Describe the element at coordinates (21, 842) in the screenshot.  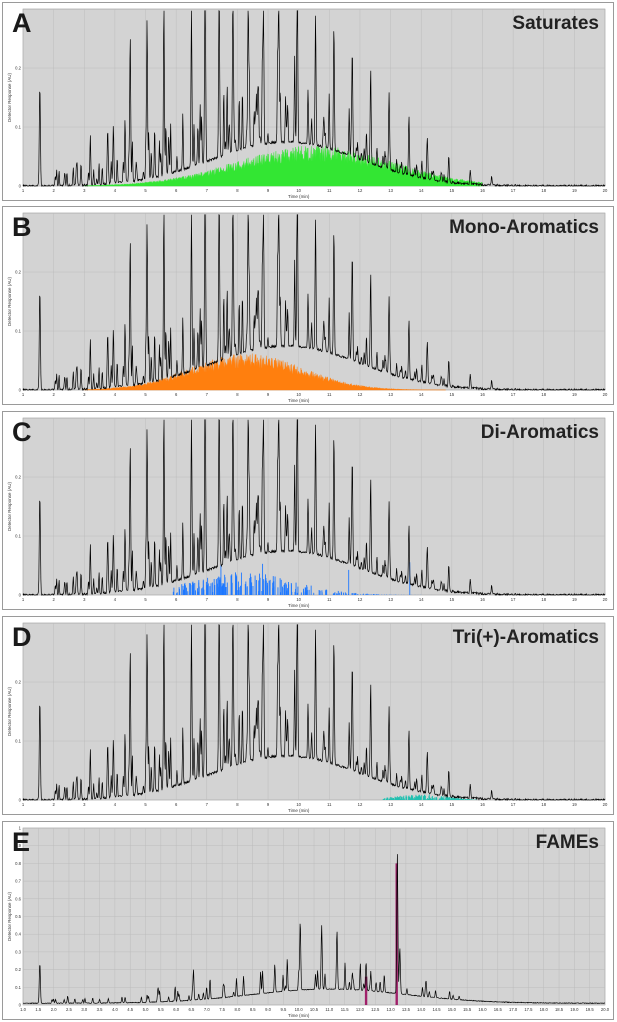
I see `panel-letter: E` at that location.